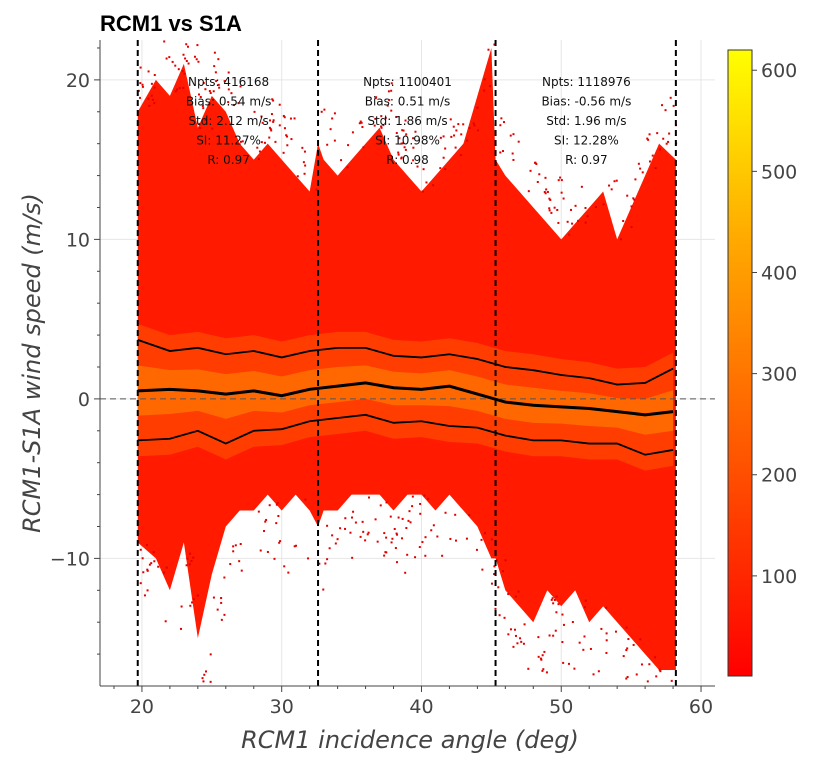  I want to click on median-line, so click(405, 399).